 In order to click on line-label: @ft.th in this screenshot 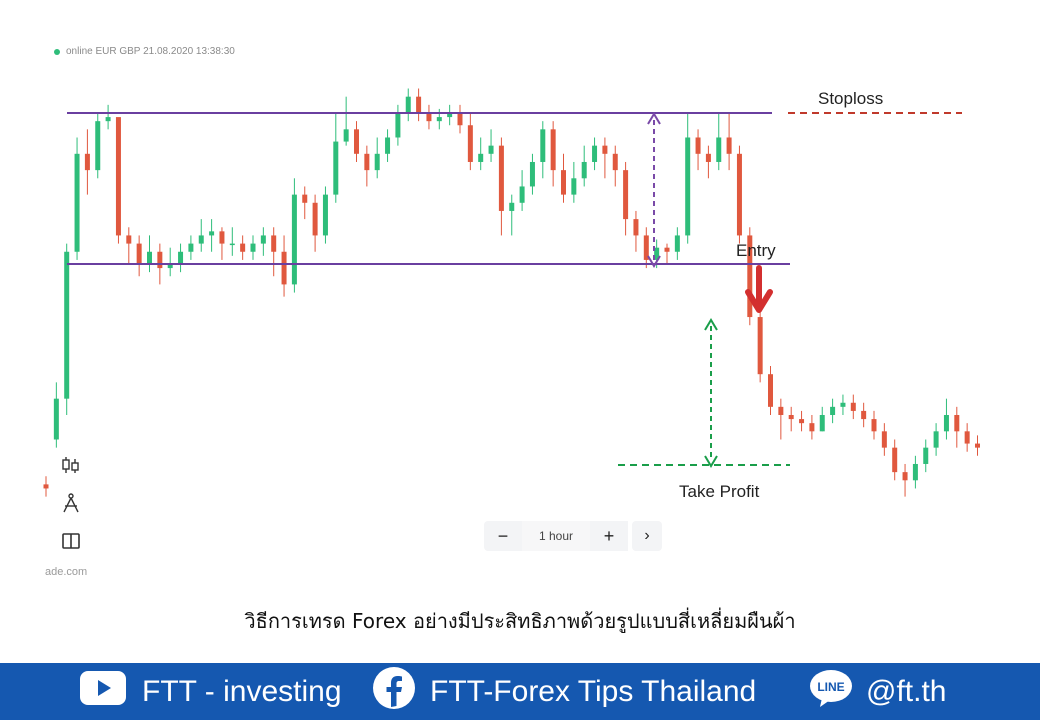, I will do `click(906, 691)`.